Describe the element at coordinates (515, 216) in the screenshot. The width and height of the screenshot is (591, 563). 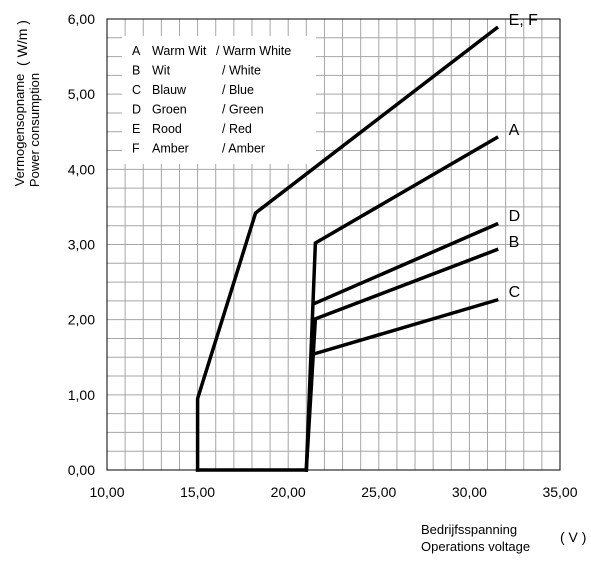
I see `series-label: D` at that location.